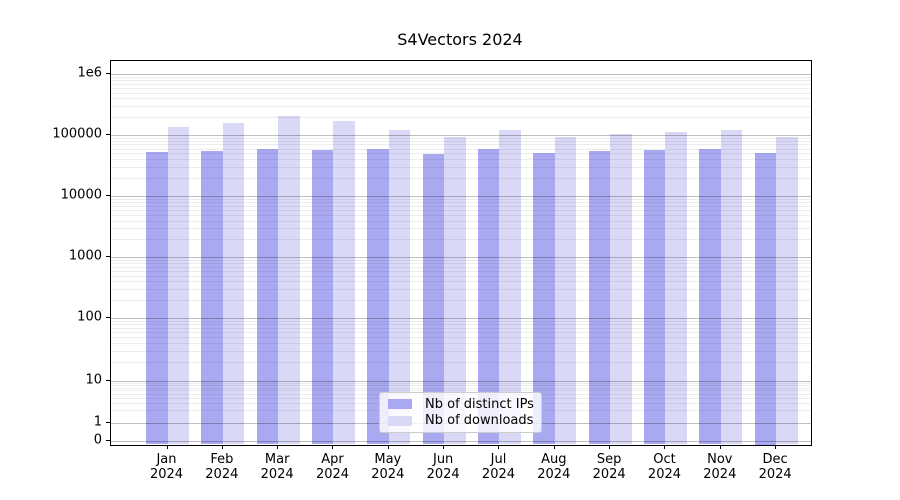  Describe the element at coordinates (775, 466) in the screenshot. I see `x-tick-label: Dec 2024` at that location.